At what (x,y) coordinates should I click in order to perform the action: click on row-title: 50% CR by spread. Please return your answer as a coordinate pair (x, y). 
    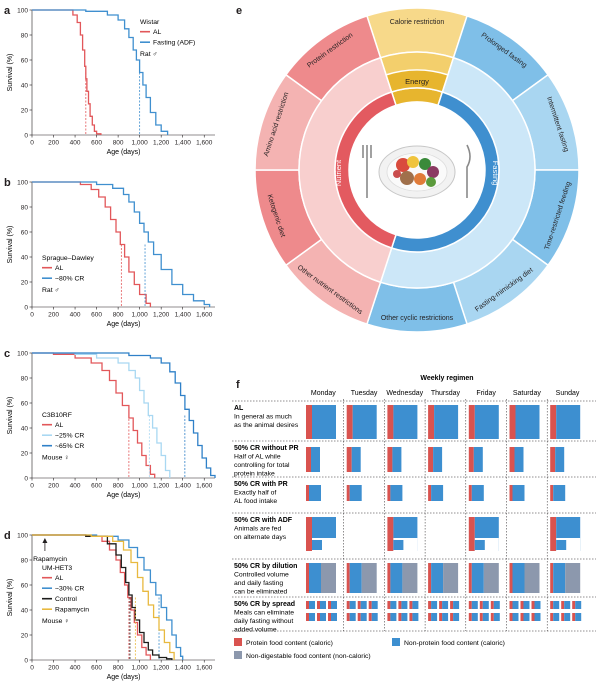
    Looking at the image, I should click on (264, 604).